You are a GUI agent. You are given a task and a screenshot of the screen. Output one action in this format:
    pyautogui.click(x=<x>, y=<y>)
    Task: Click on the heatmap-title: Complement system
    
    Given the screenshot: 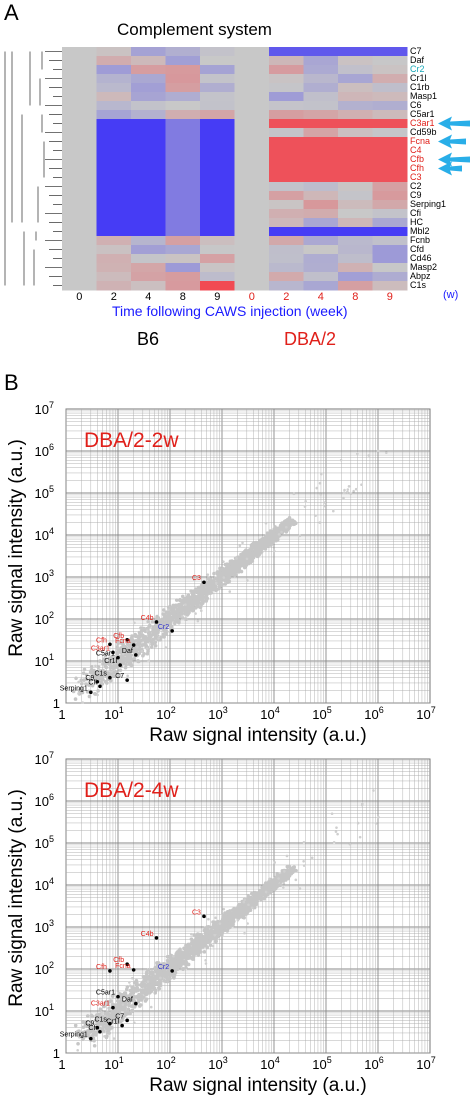 What is the action you would take?
    pyautogui.click(x=194, y=29)
    